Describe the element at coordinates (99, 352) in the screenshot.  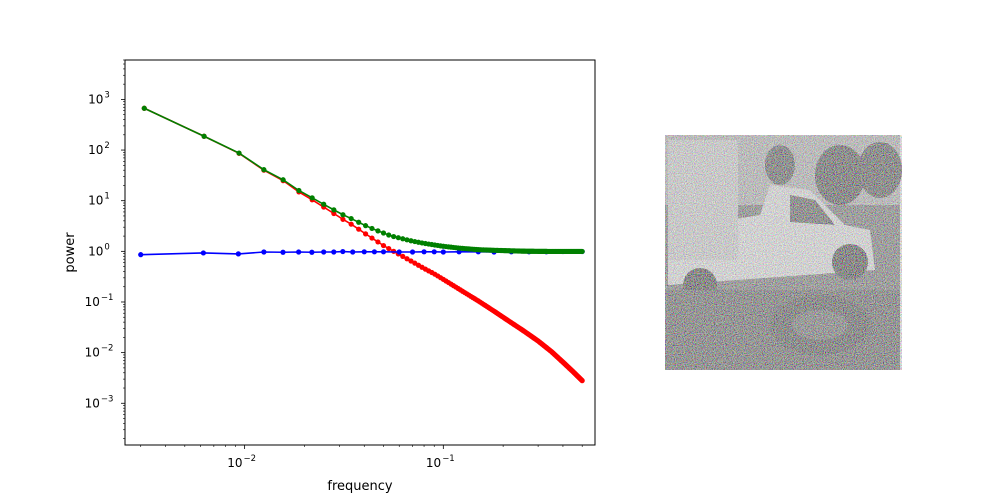
I see `y-tick-label: 10⁻²` at that location.